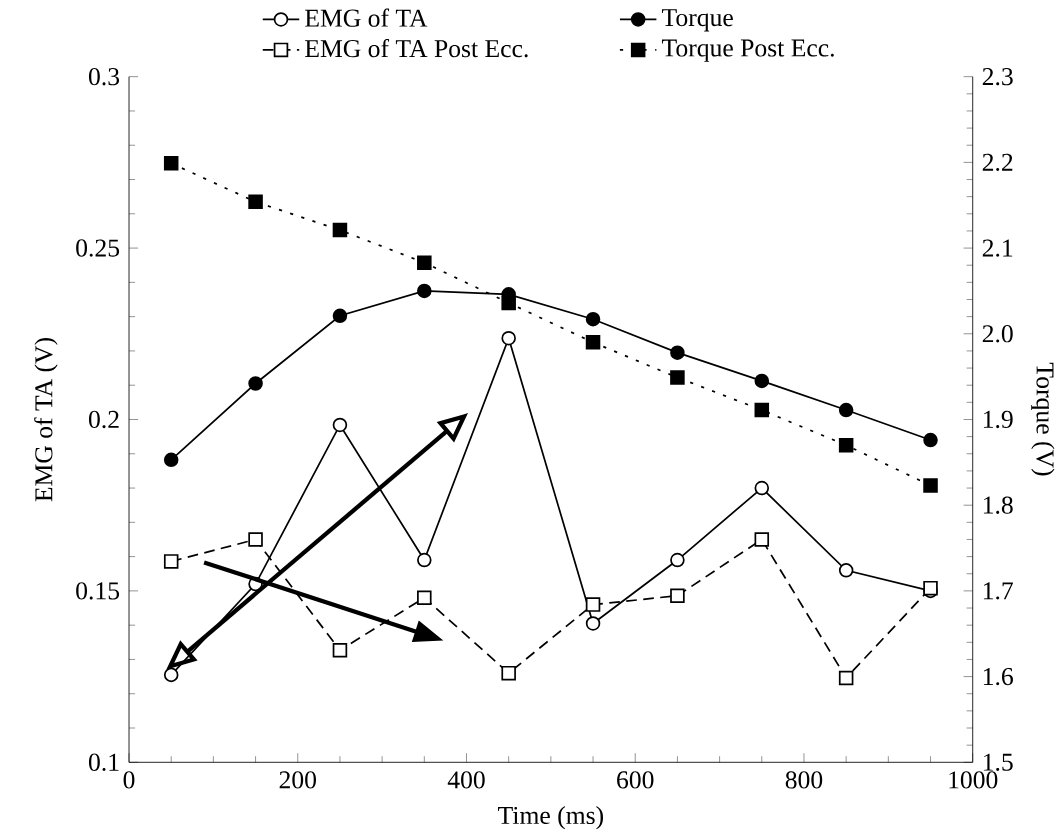 This screenshot has height=838, width=1063. What do you see at coordinates (466, 780) in the screenshot?
I see `x-tick-label: 400` at bounding box center [466, 780].